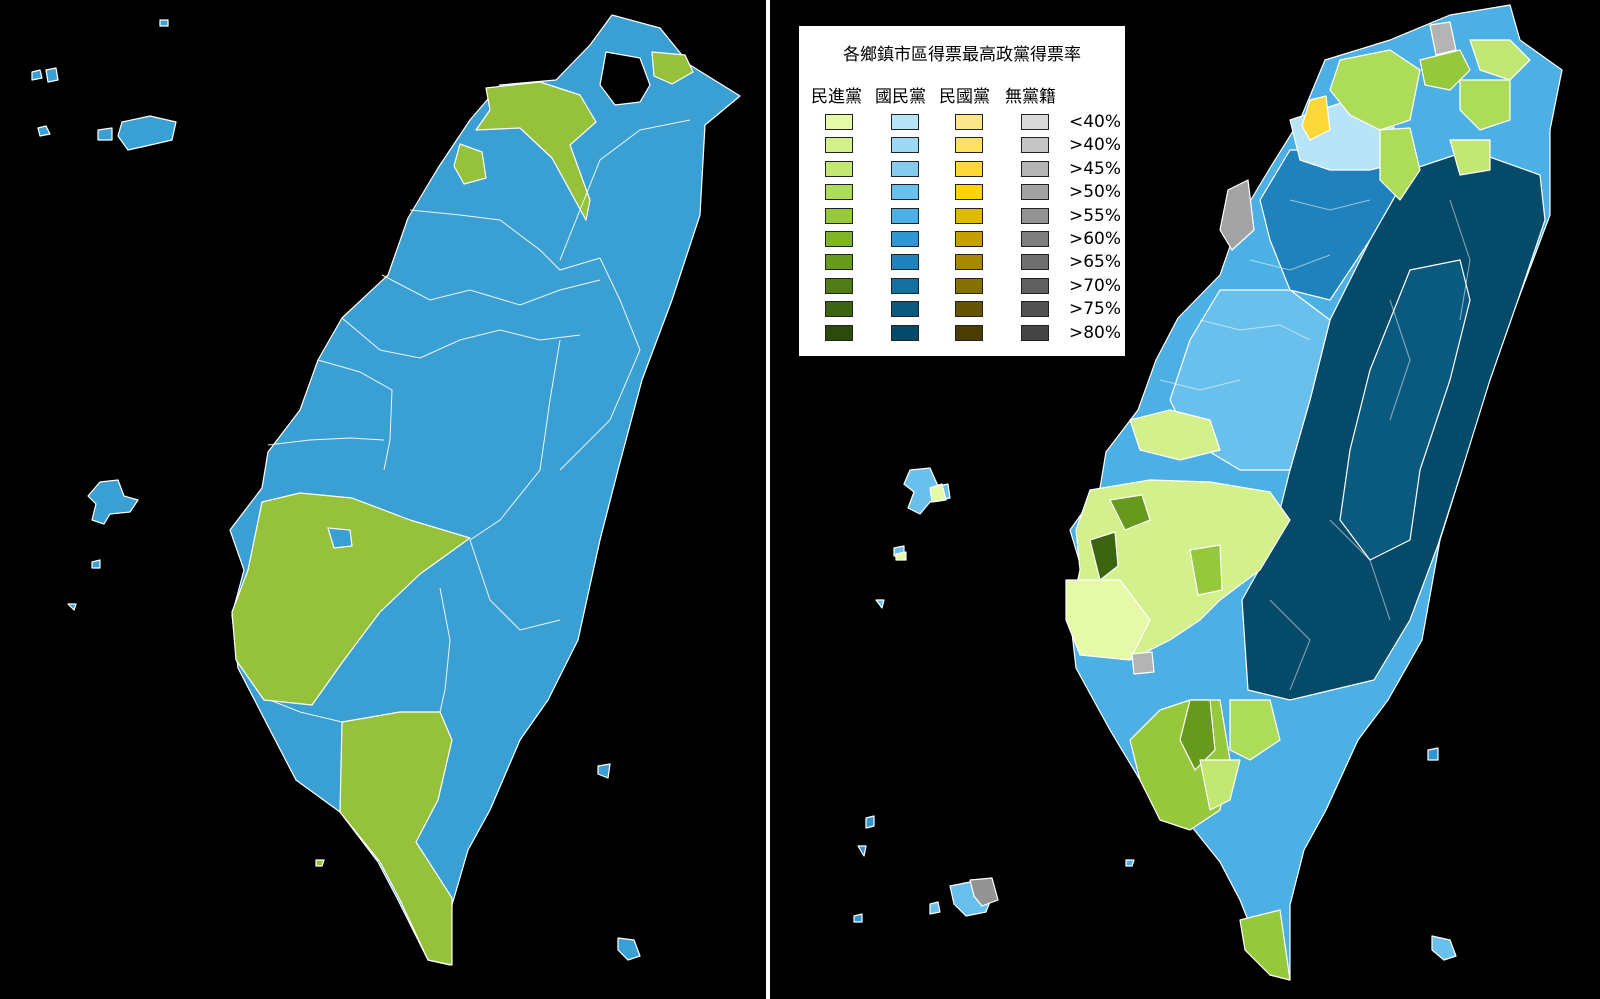  I want to click on independent-south-patch, so click(1143, 663).